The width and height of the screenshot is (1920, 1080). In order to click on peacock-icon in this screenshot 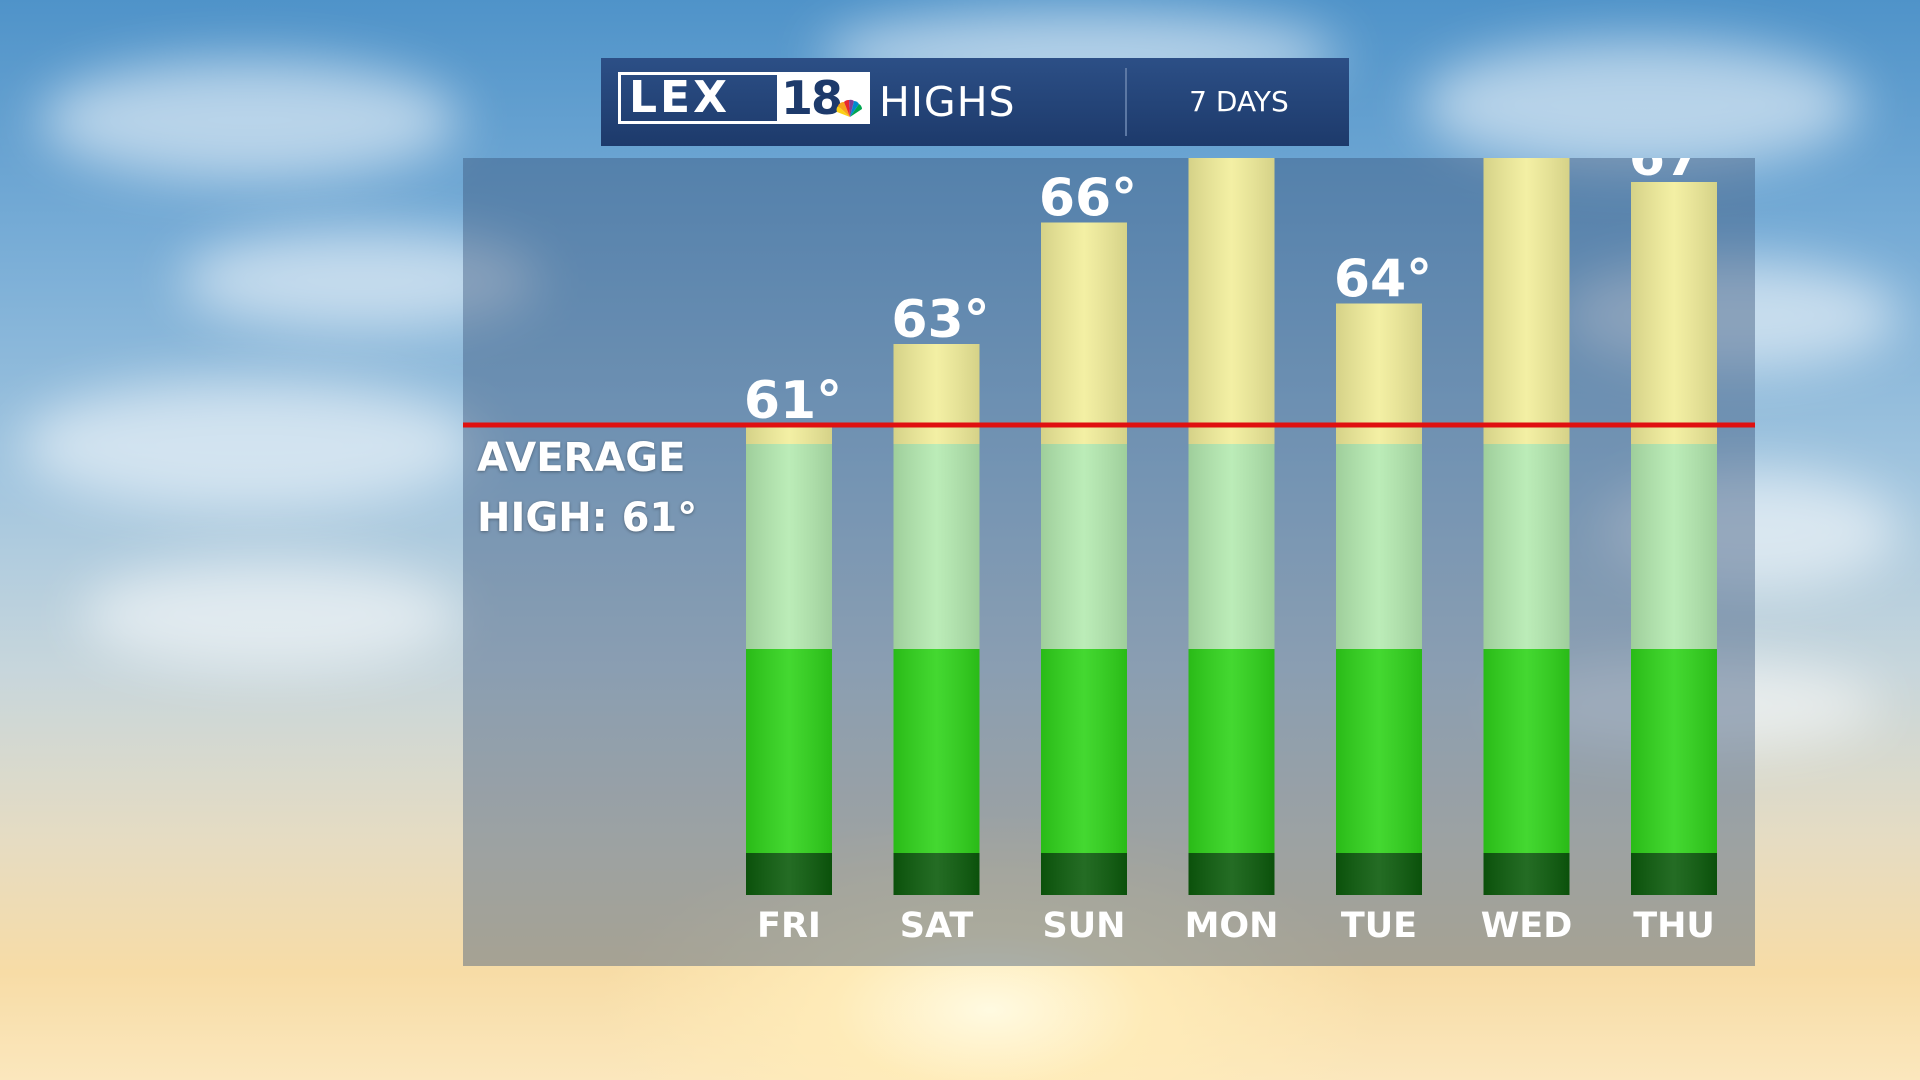, I will do `click(849, 108)`.